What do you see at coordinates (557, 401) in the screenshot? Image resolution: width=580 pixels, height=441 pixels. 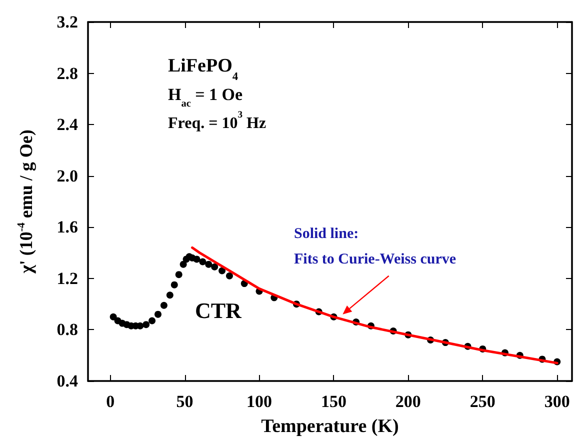 I see `x-tick-label: 300` at bounding box center [557, 401].